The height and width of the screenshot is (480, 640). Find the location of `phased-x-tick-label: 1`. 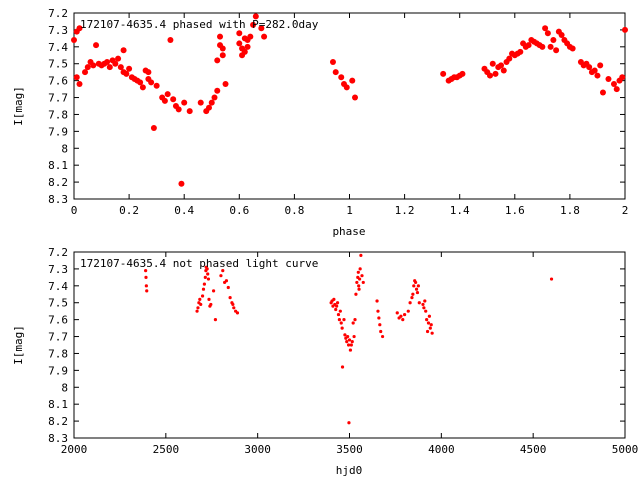

phased-x-tick-label: 1 is located at coordinates (349, 210).